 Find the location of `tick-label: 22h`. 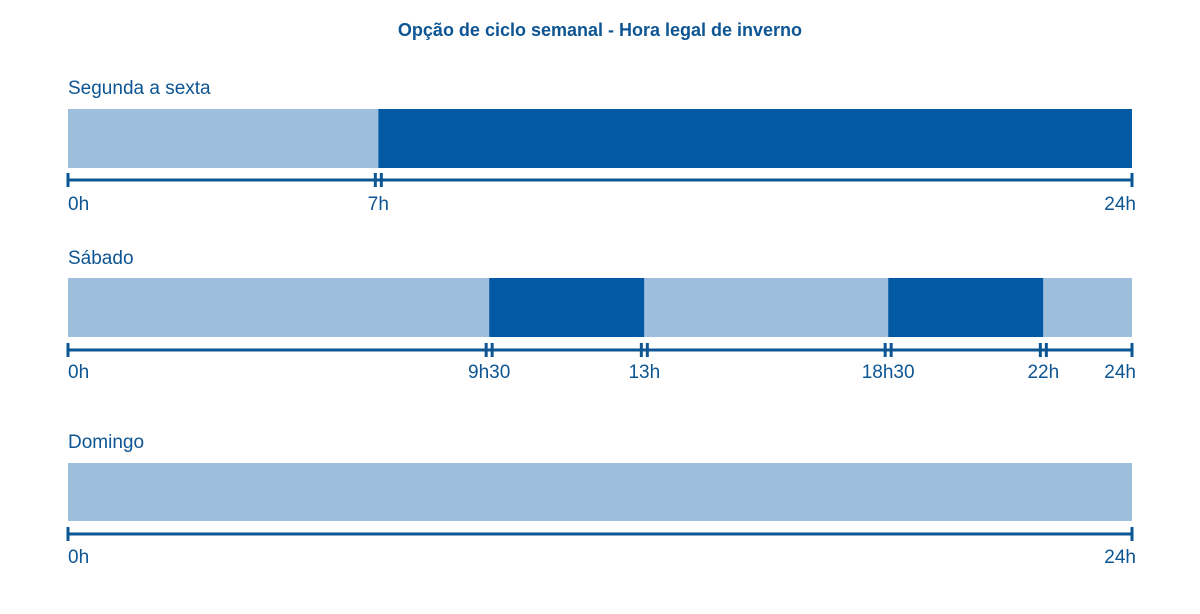

tick-label: 22h is located at coordinates (1043, 372).